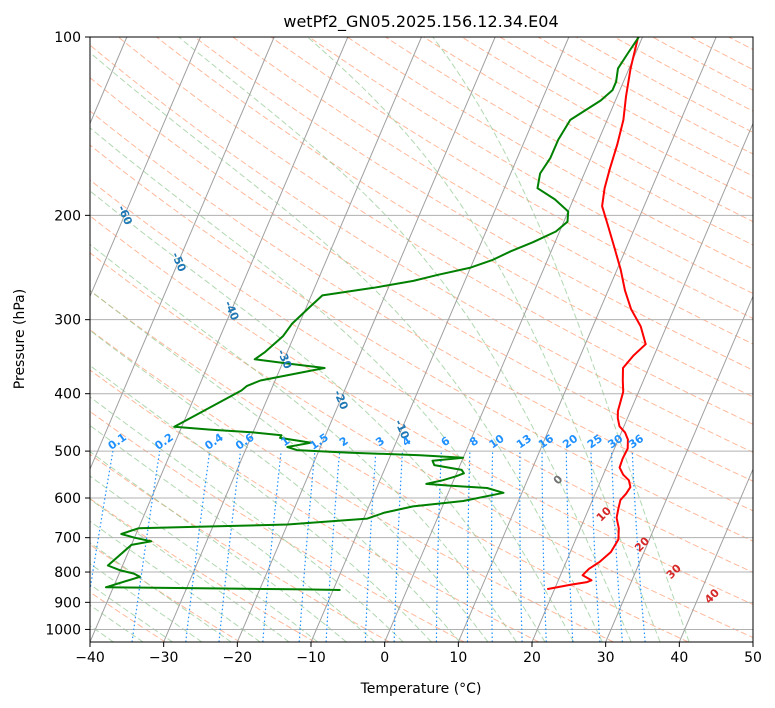 This screenshot has height=708, width=775. What do you see at coordinates (67, 395) in the screenshot?
I see `y-tick-label: 400` at bounding box center [67, 395].